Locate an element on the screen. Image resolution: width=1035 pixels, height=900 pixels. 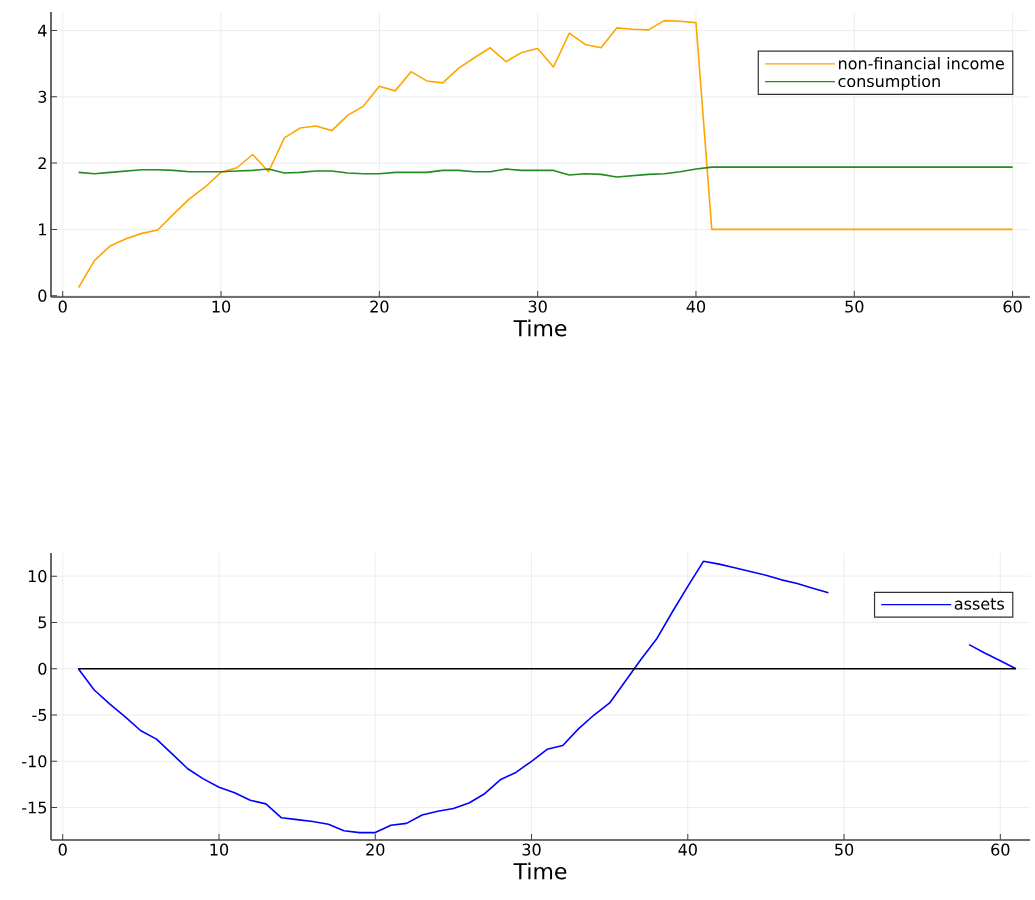
y-tick-label: 1 is located at coordinates (42, 229).